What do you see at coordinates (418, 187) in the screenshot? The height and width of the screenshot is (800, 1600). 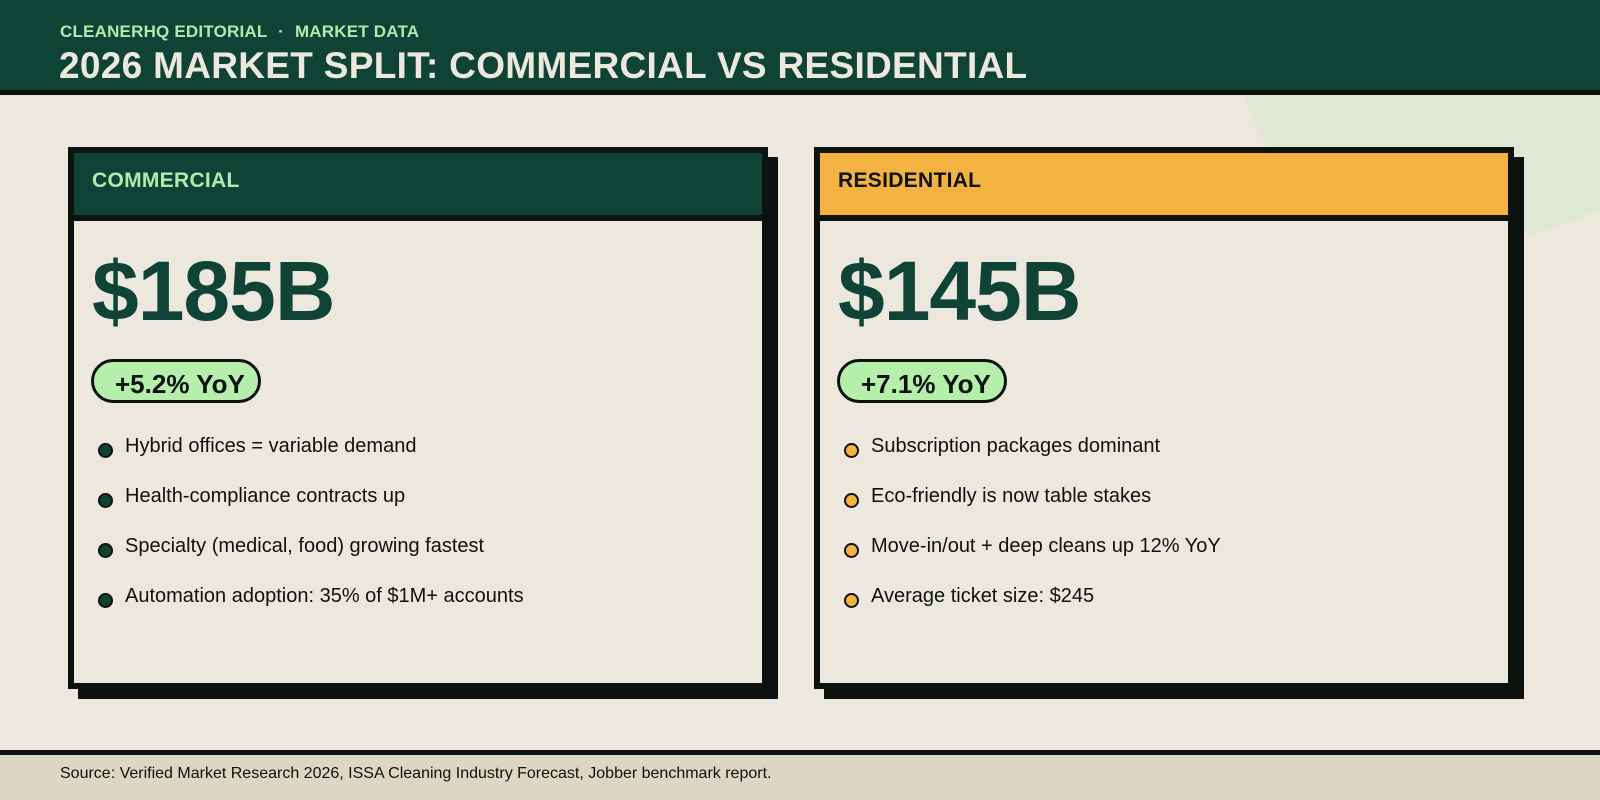 I see `commercial-card-header: COMMERCIAL` at bounding box center [418, 187].